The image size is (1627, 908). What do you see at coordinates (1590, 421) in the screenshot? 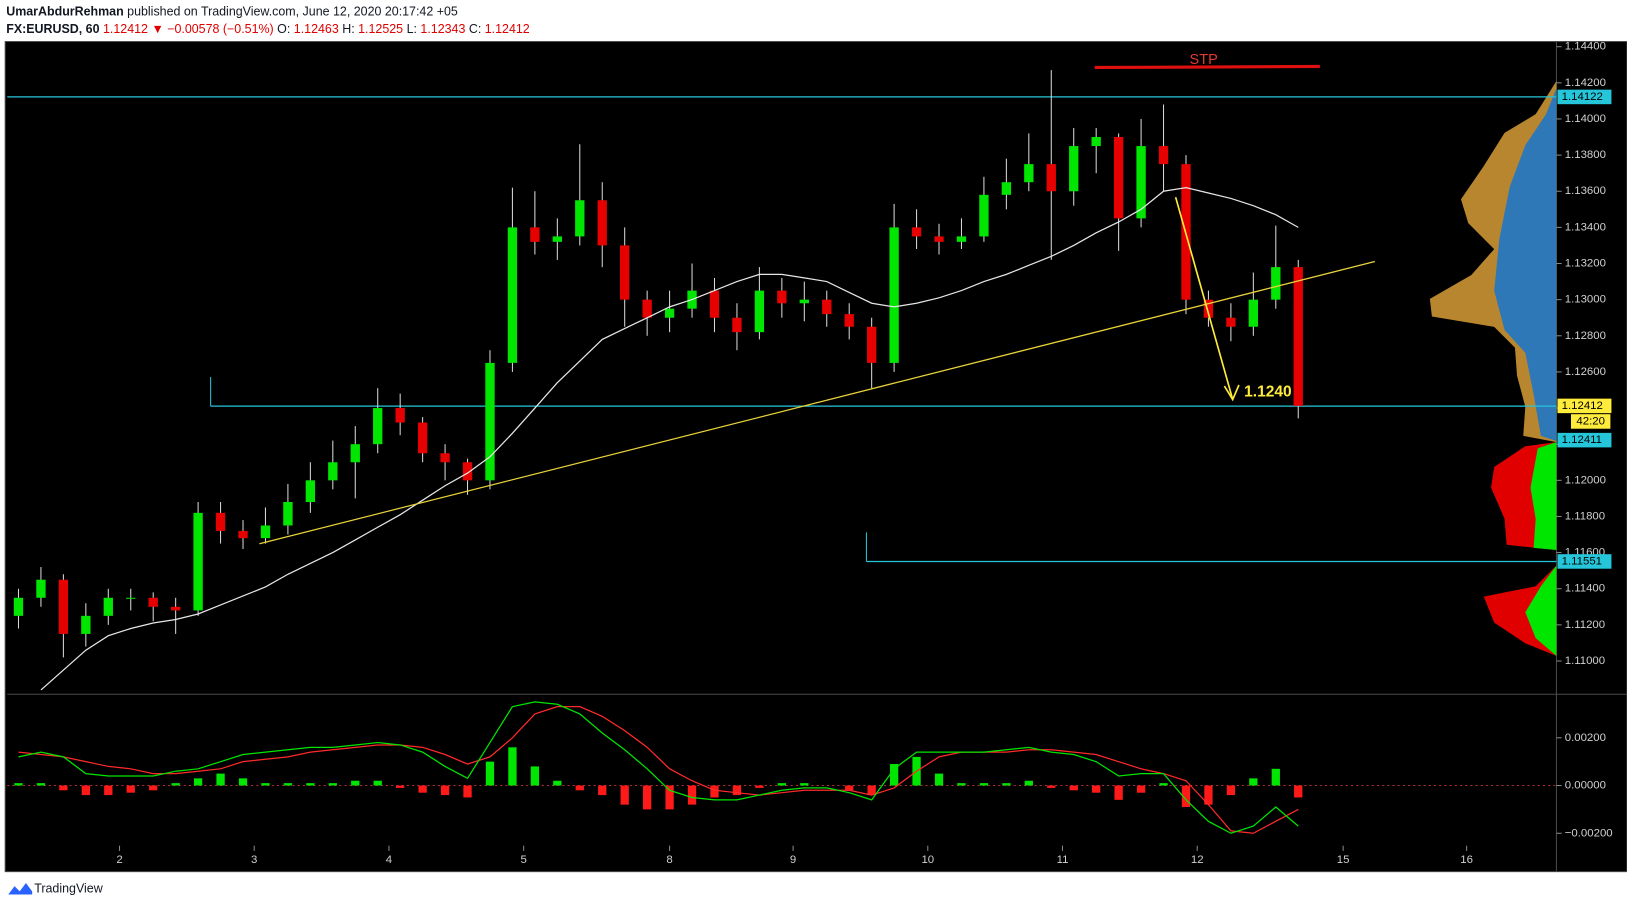
I see `countdown-label: 42:20` at bounding box center [1590, 421].